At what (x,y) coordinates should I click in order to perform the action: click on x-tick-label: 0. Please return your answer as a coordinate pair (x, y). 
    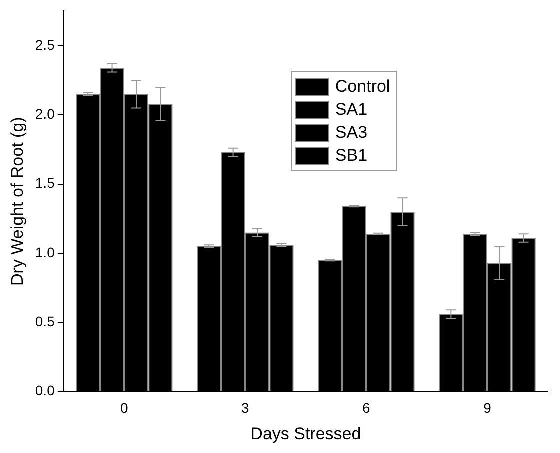
    Looking at the image, I should click on (124, 408).